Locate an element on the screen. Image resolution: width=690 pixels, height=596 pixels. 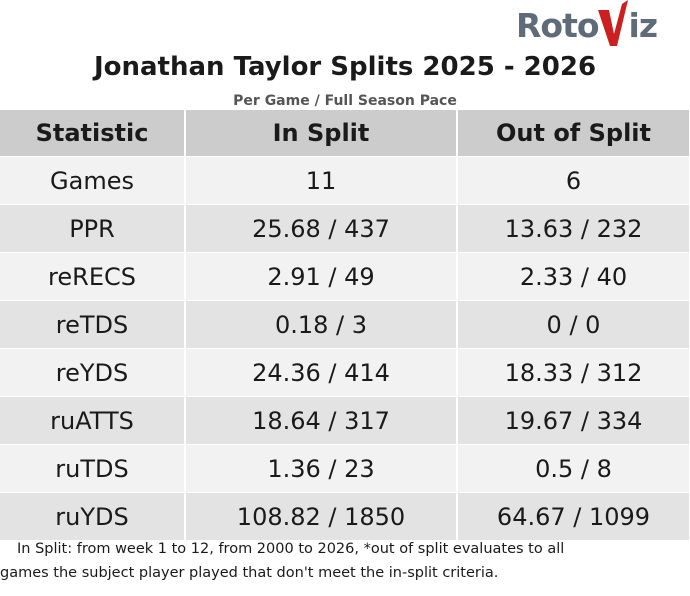
table-row: reTDS 0.18 / 3 0 / 0 is located at coordinates (345, 324).